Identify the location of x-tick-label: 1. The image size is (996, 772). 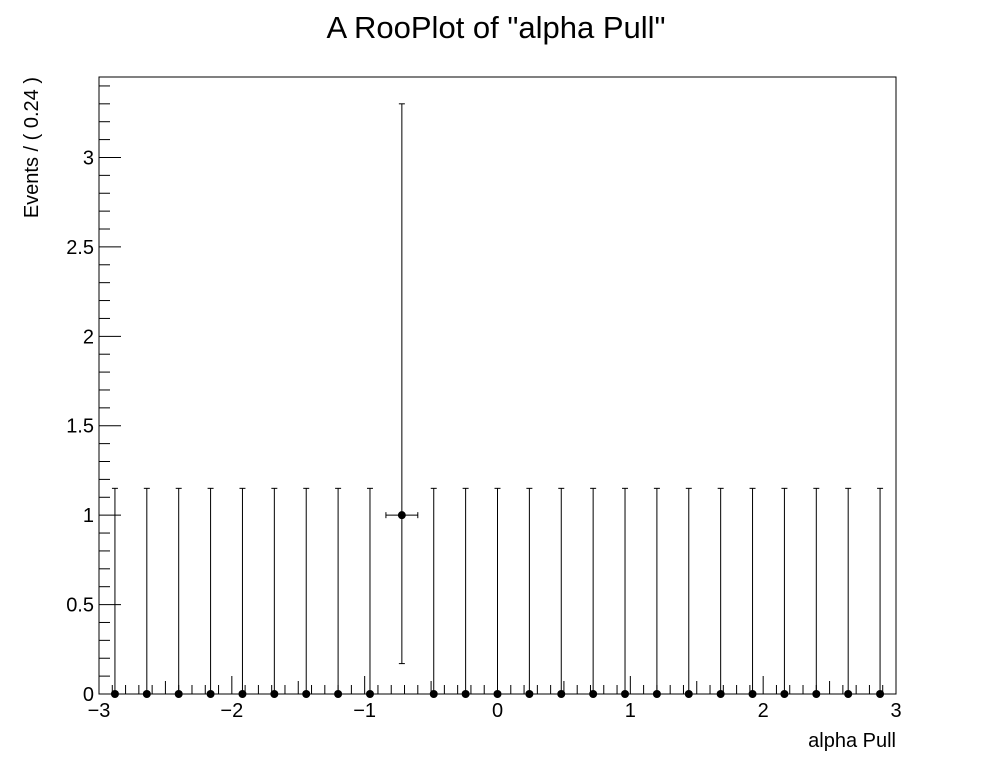
(630, 711).